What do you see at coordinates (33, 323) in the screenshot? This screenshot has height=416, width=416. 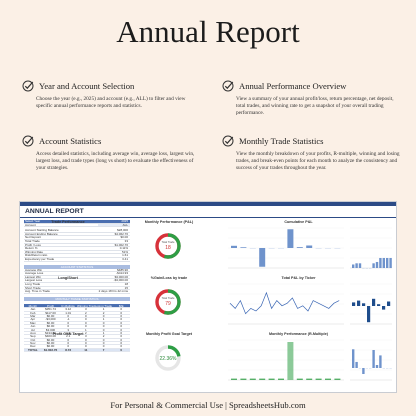 I see `table-cell: May` at bounding box center [33, 323].